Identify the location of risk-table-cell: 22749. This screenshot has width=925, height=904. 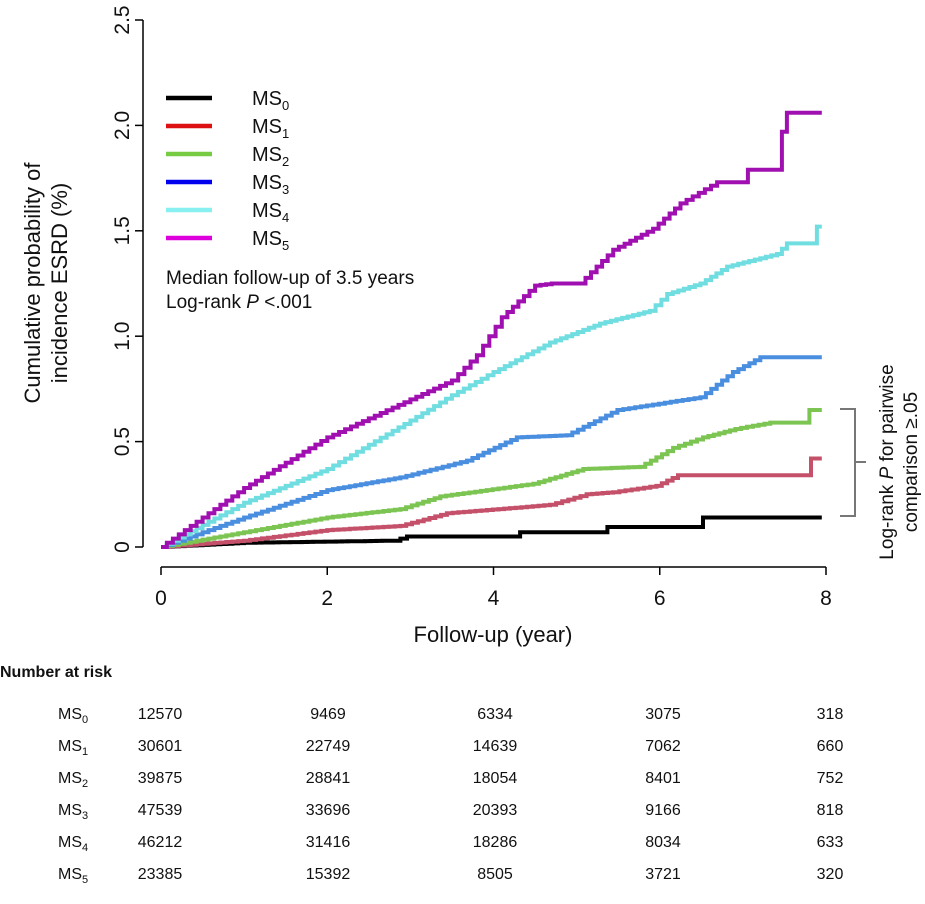
(328, 746).